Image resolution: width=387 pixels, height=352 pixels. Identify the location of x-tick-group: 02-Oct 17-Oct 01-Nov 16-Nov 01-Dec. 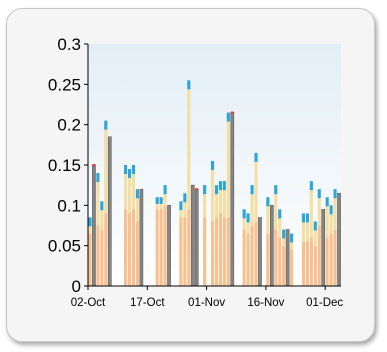
(207, 297).